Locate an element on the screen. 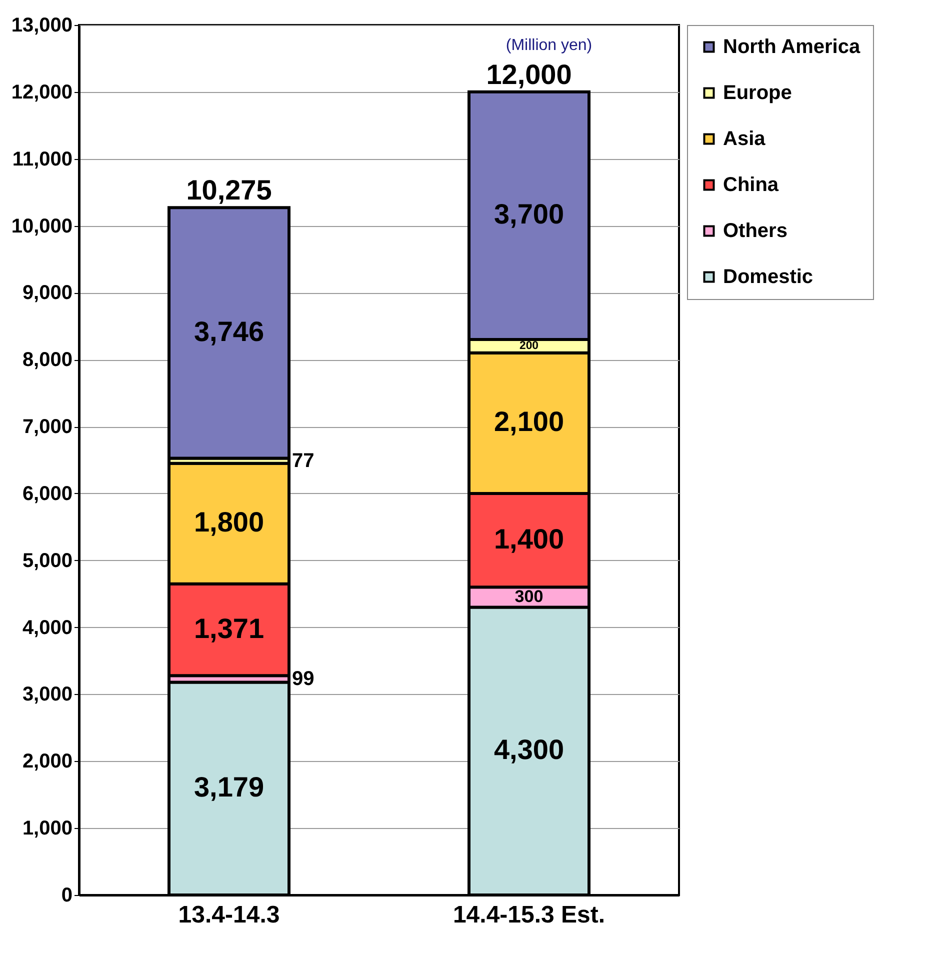 Image resolution: width=926 pixels, height=979 pixels. y-tick-label: 11,000 is located at coordinates (42, 159).